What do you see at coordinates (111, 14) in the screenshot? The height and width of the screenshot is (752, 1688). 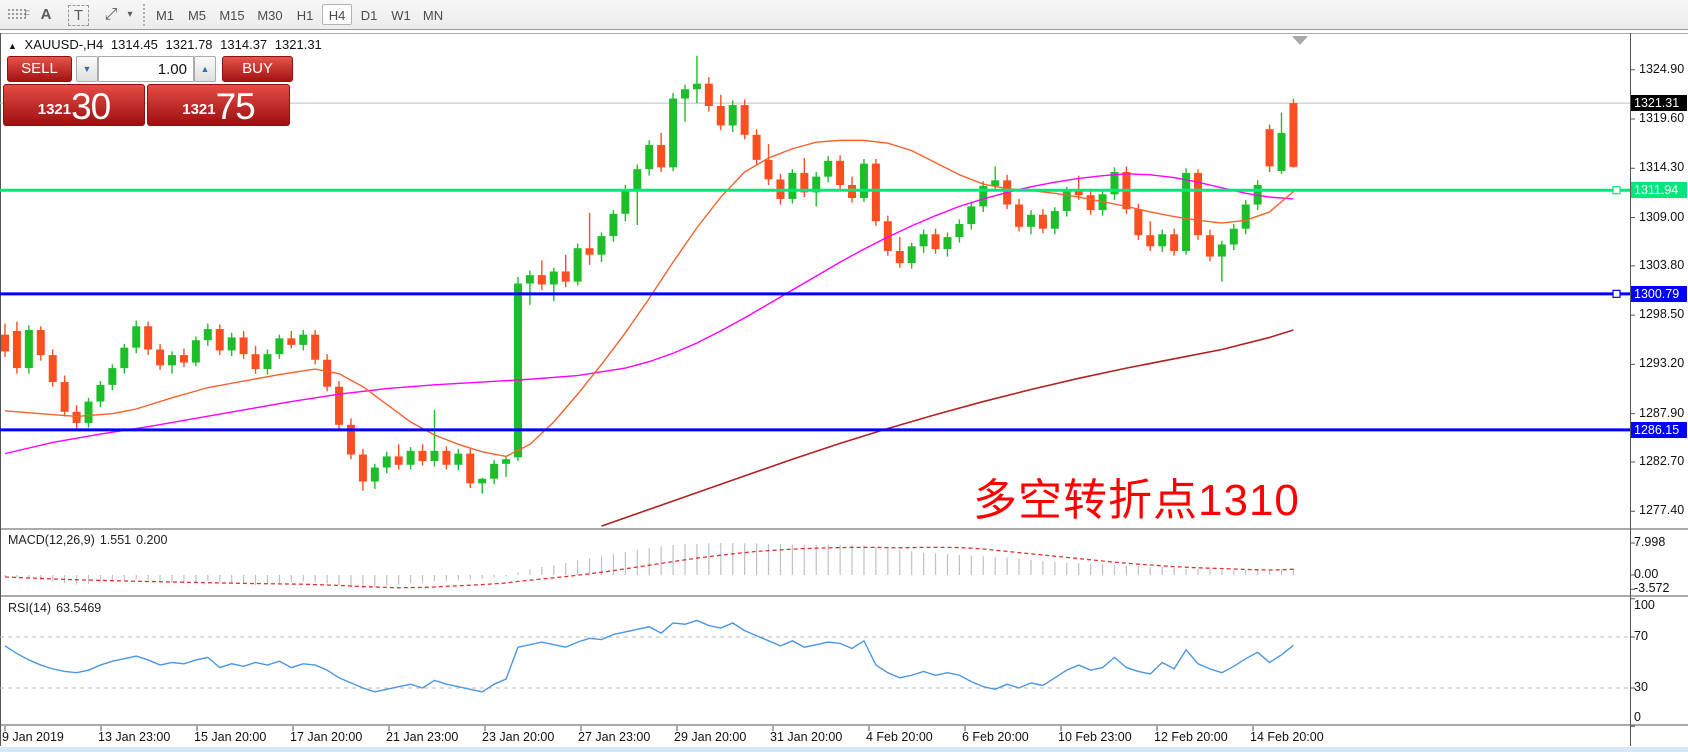 I see `objects-arrange-icon: ⤢` at bounding box center [111, 14].